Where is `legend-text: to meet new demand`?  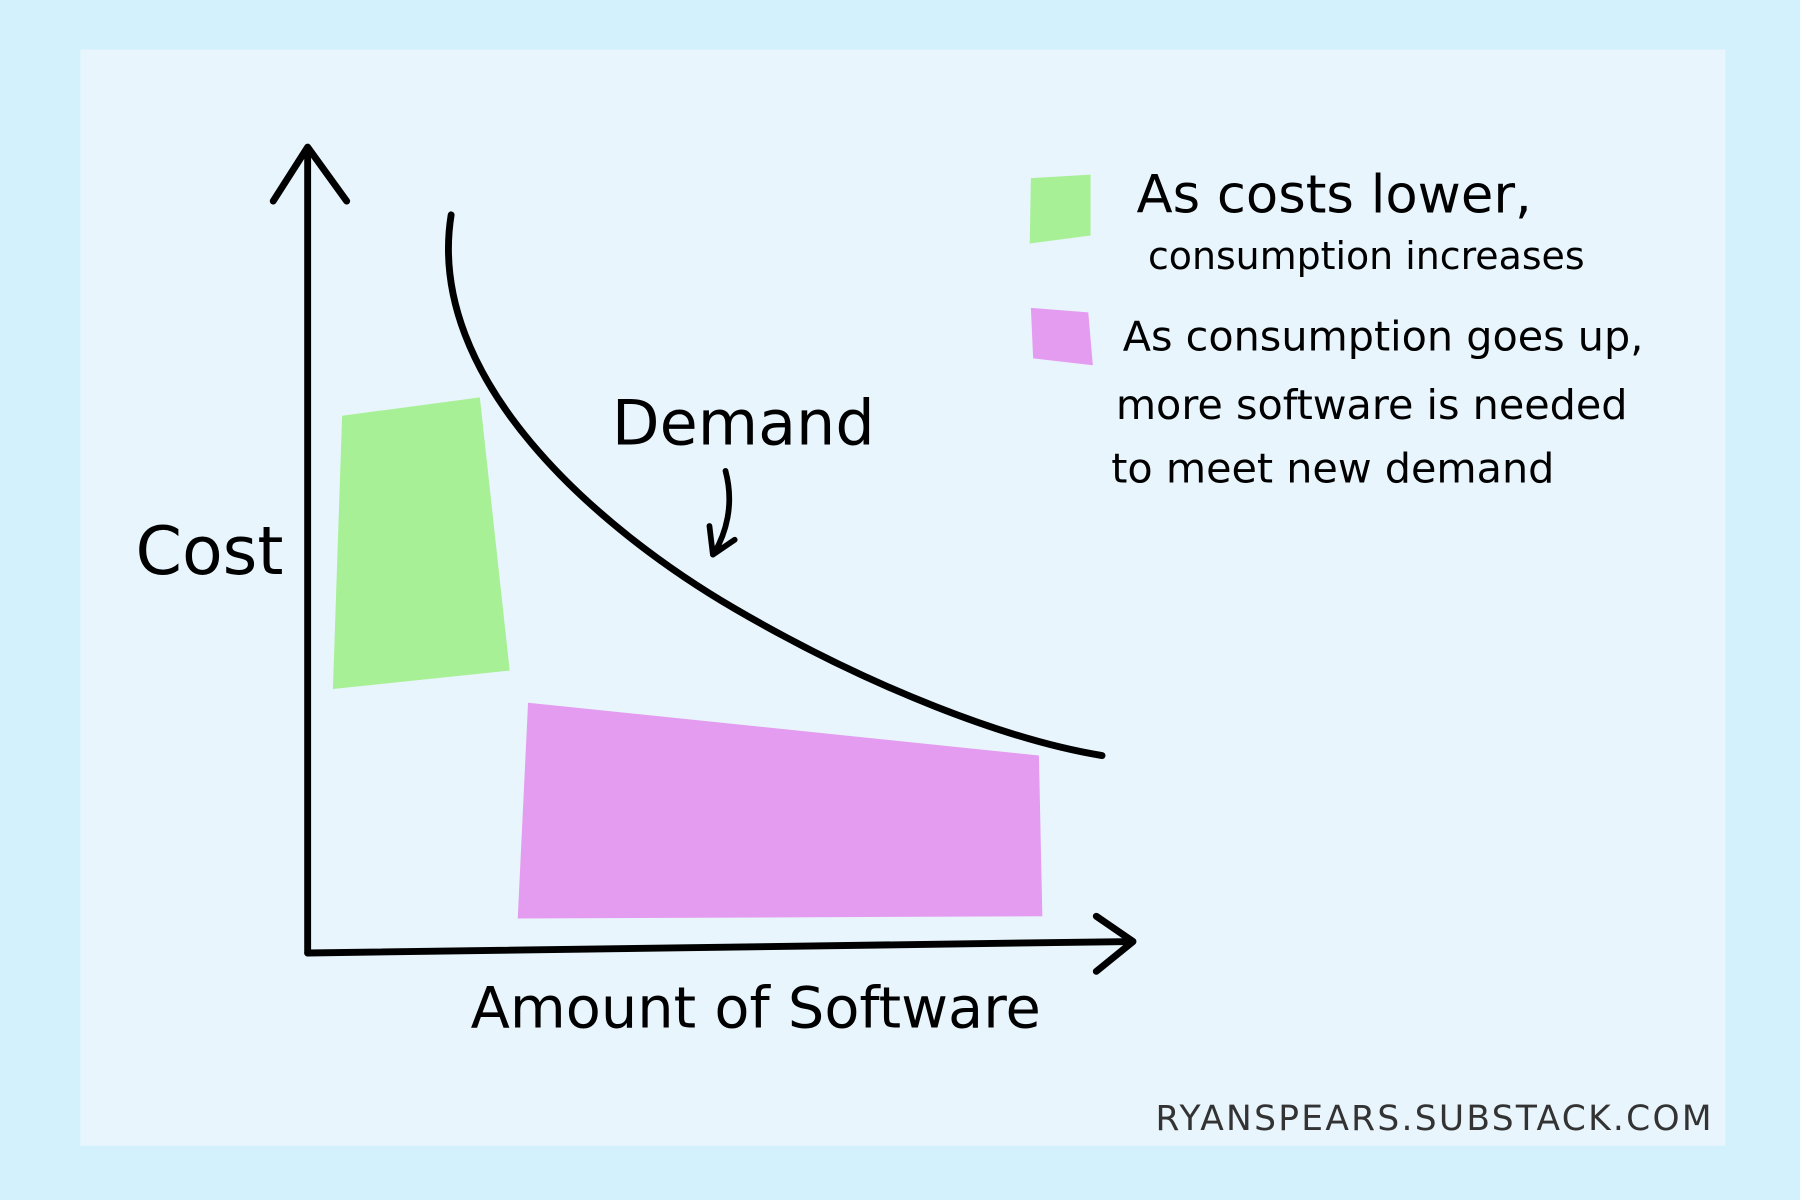 legend-text: to meet new demand is located at coordinates (1332, 468).